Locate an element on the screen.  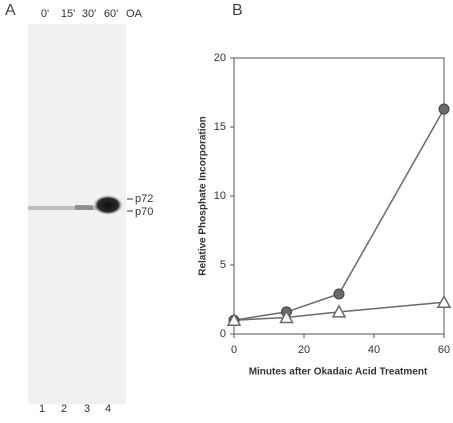
panel-label: B is located at coordinates (237, 10).